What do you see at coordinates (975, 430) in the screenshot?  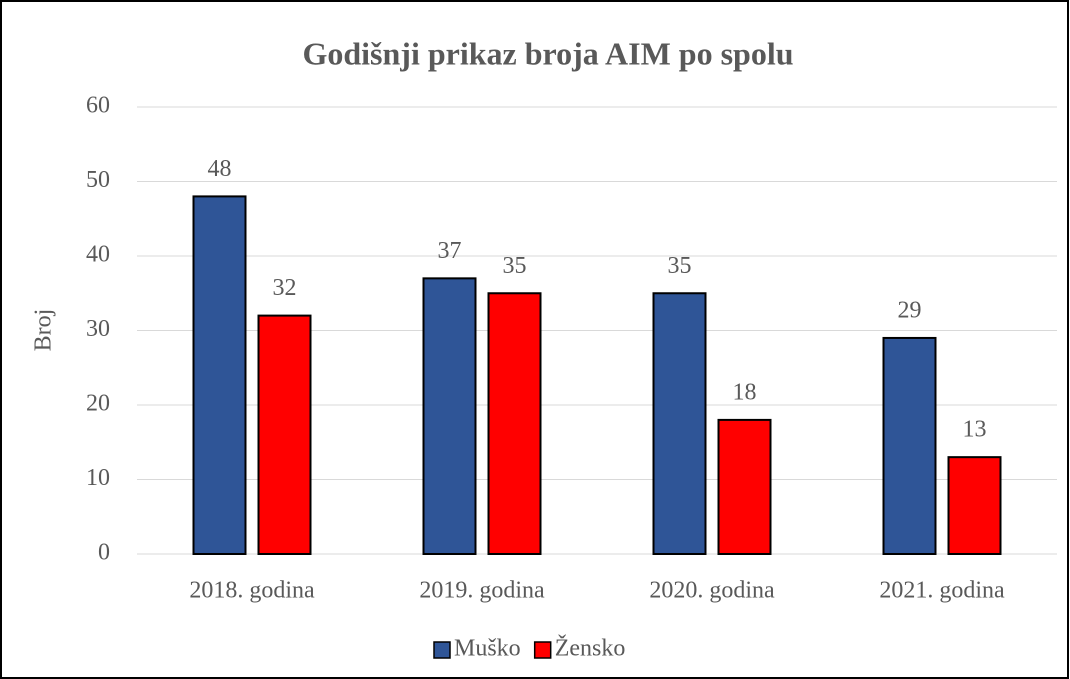 I see `data-label: 13` at bounding box center [975, 430].